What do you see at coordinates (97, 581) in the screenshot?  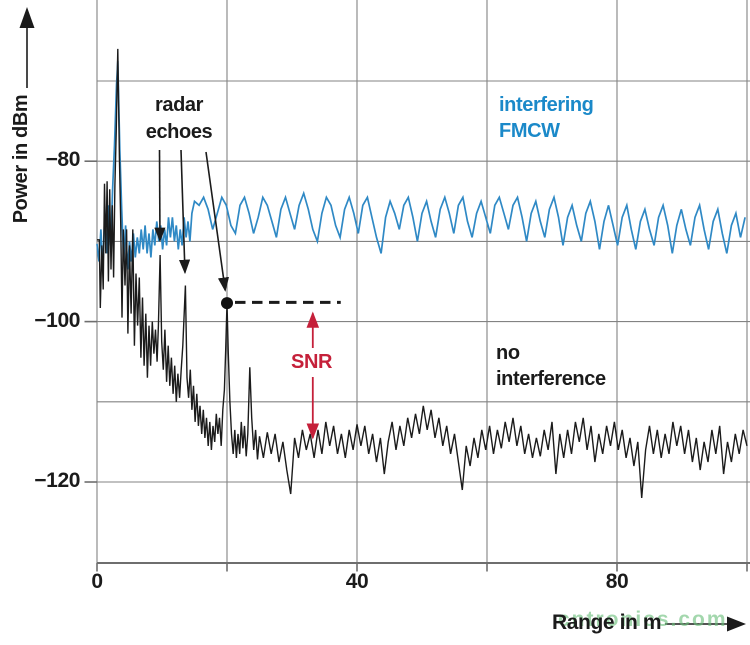 I see `x-tick-label: 0` at bounding box center [97, 581].